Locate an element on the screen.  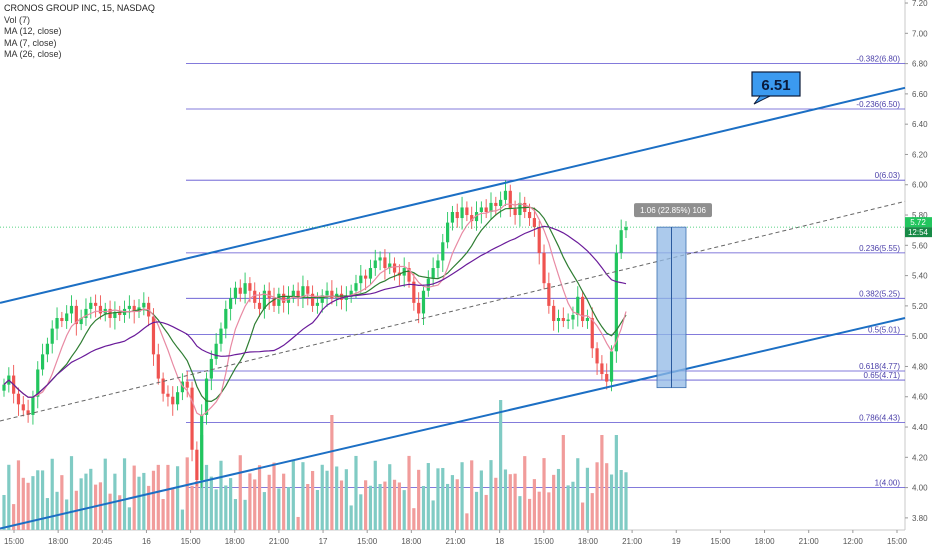
y-tick-label: 3.80 is located at coordinates (920, 518).